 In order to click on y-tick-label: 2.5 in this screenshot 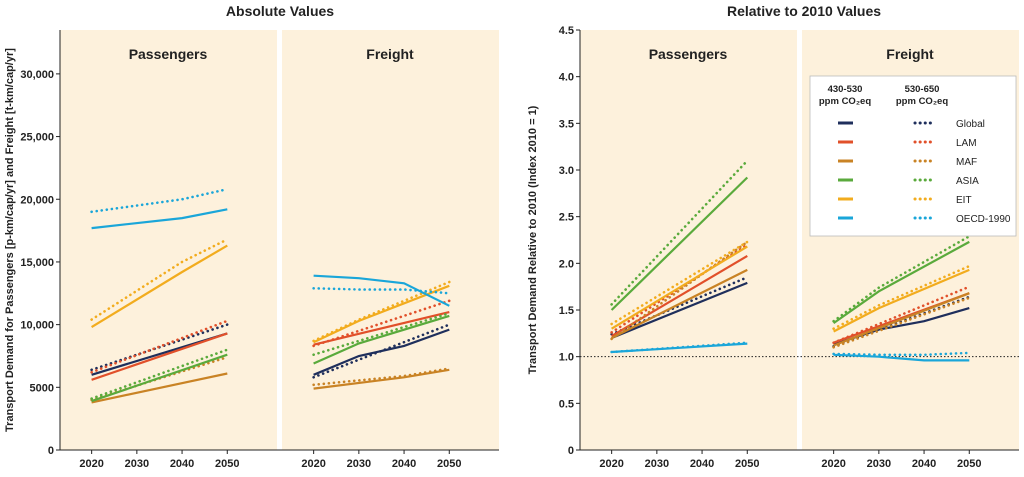, I will do `click(566, 218)`.